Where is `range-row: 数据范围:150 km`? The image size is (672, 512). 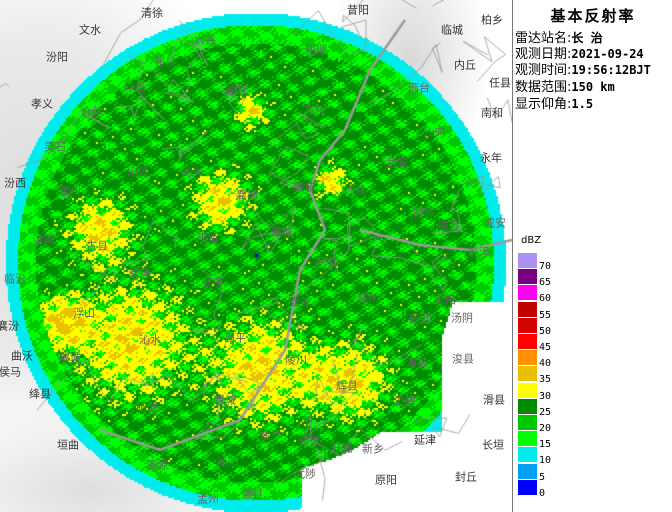
range-row: 数据范围:150 km is located at coordinates (565, 87).